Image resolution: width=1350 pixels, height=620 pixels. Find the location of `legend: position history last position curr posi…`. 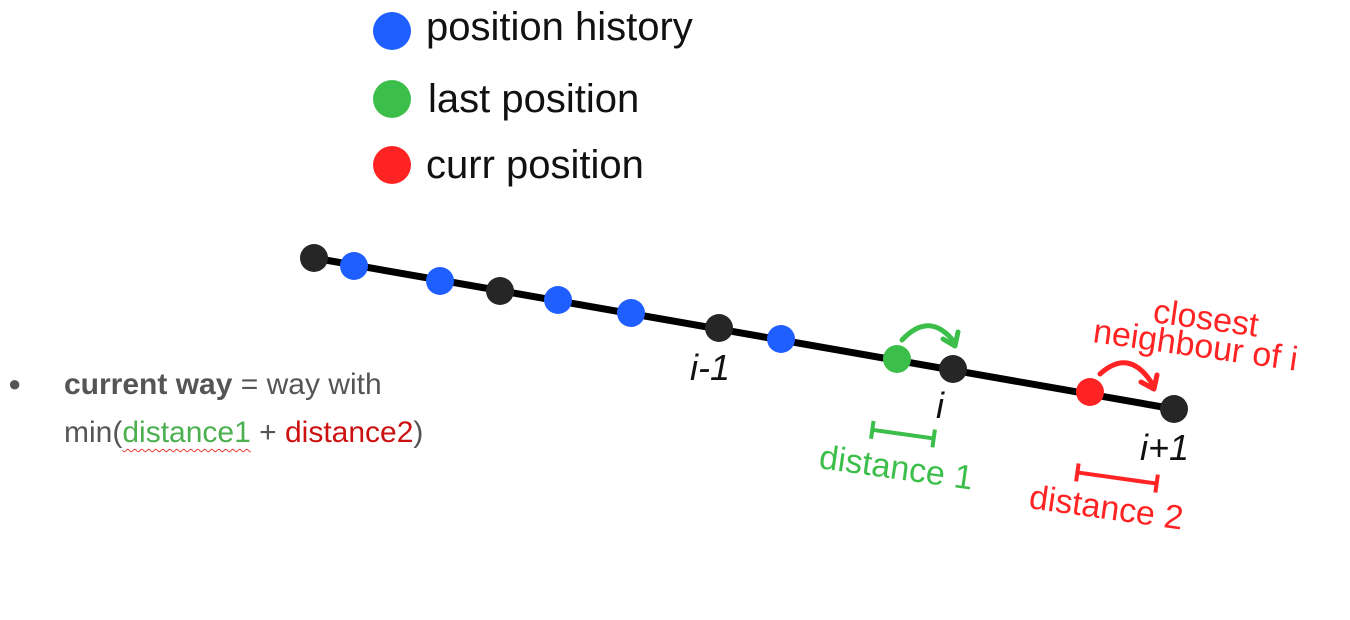

legend: position history last position curr posi… is located at coordinates (533, 96).